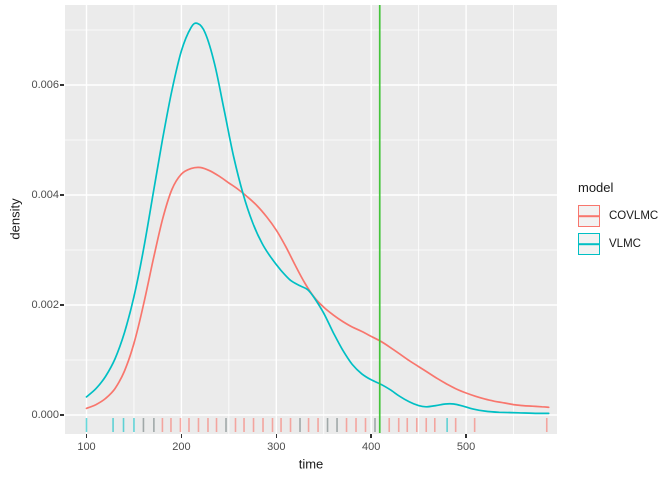  I want to click on y-tick-label: 0.002, so click(45, 305).